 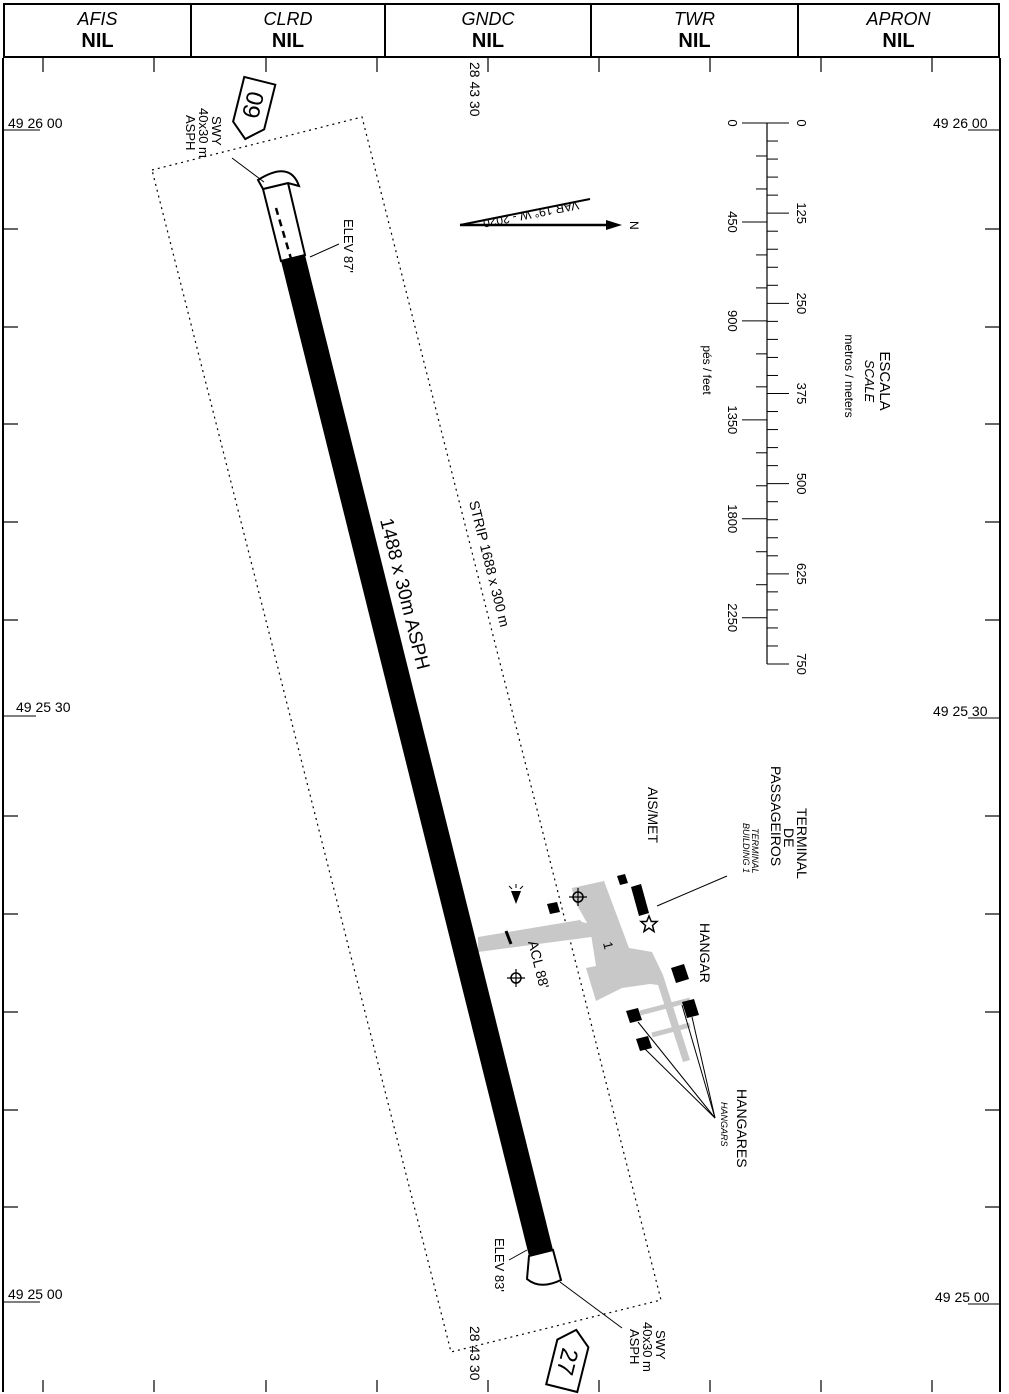 I want to click on elev-09-leader, so click(x=324, y=250).